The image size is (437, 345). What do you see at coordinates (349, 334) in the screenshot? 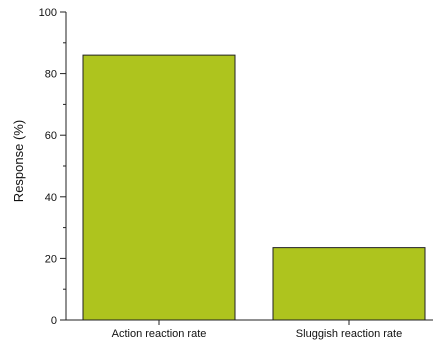
I see `x-tick-label: Sluggish reaction rate` at bounding box center [349, 334].